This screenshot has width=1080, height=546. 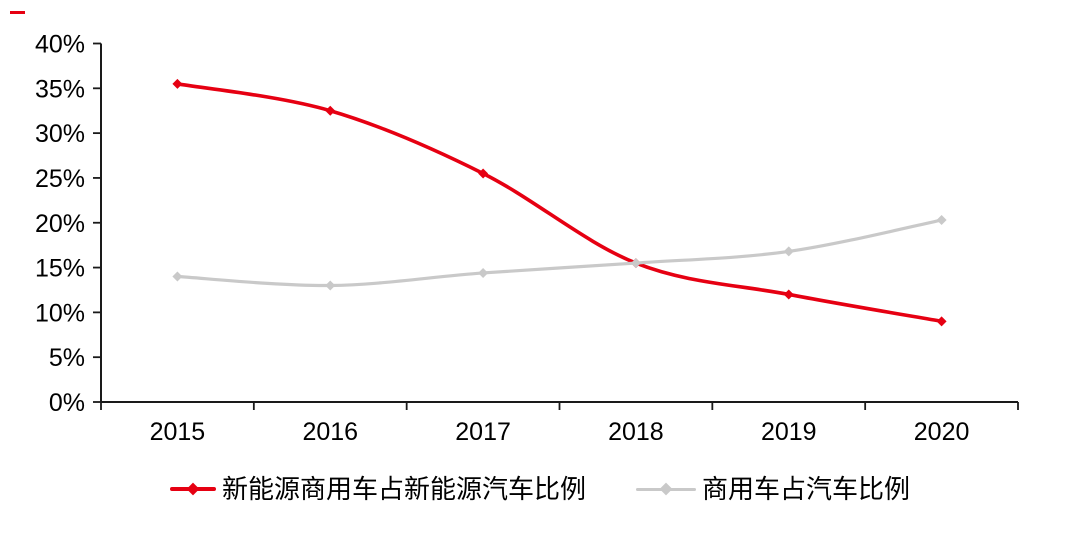 I want to click on legend-line-sample-red, so click(x=192, y=489).